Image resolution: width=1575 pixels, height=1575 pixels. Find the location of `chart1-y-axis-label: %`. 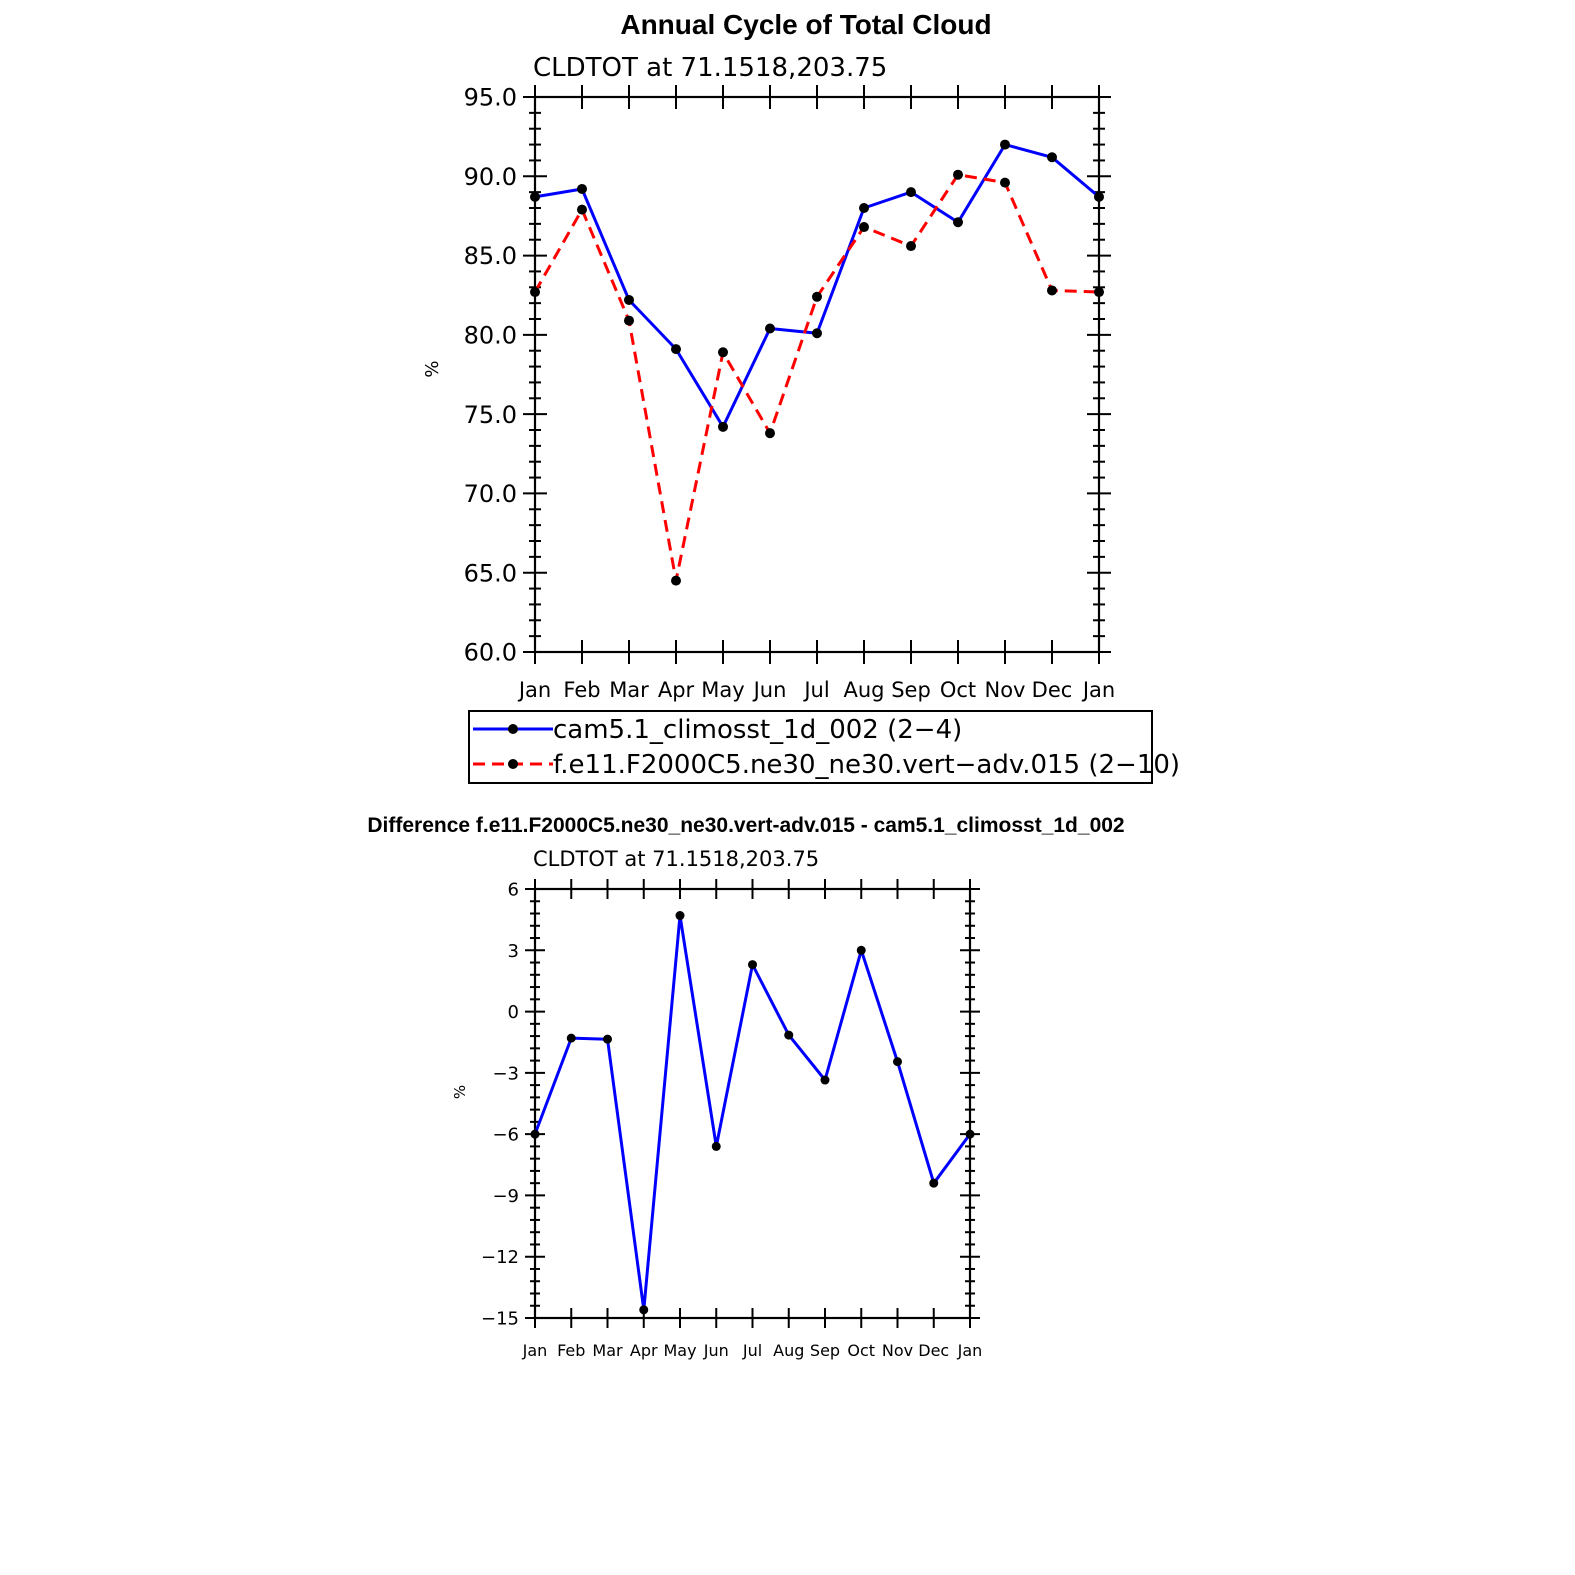

chart1-y-axis-label: % is located at coordinates (432, 368).